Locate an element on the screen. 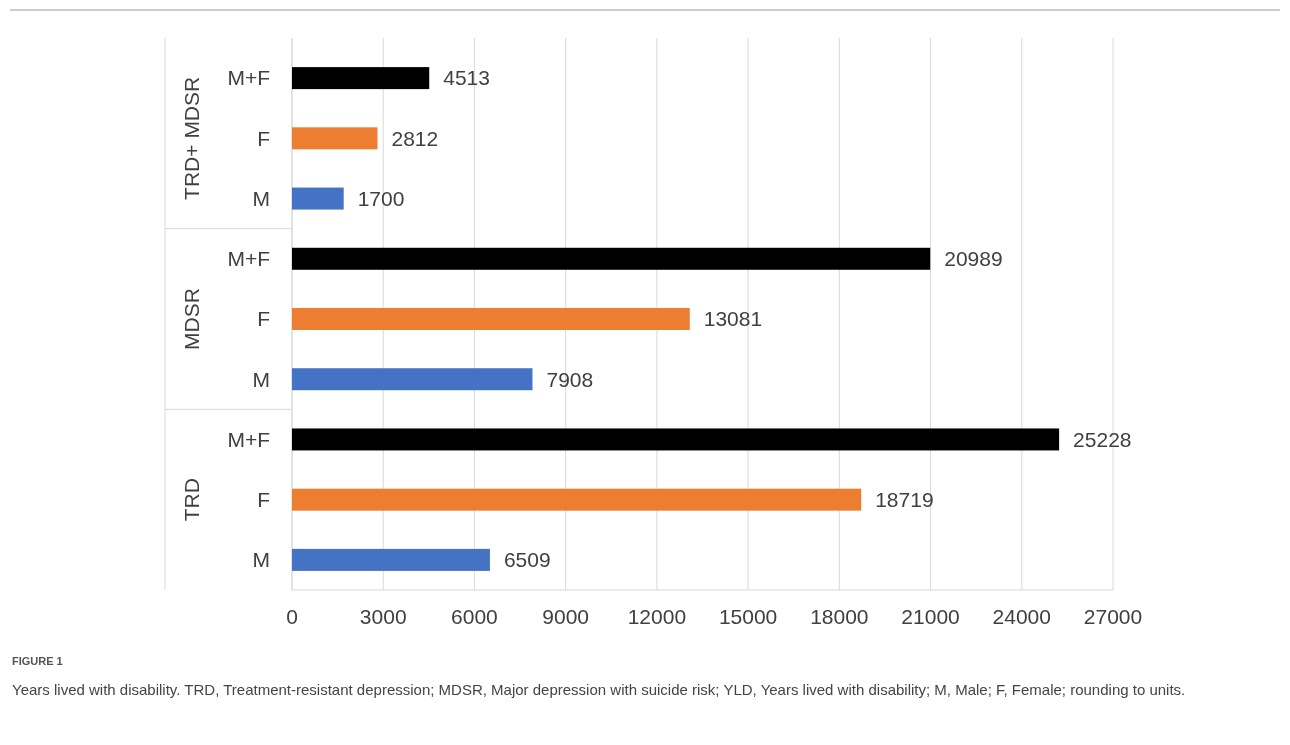  data-label: 7908 is located at coordinates (570, 379).